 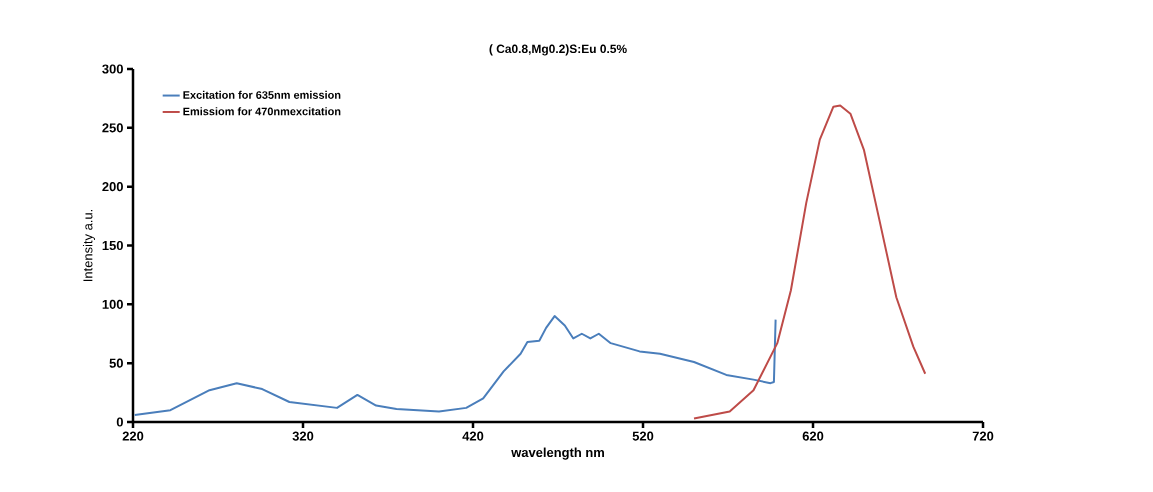 What do you see at coordinates (262, 111) in the screenshot?
I see `legend-label: Emissiom for 470nmexcitation` at bounding box center [262, 111].